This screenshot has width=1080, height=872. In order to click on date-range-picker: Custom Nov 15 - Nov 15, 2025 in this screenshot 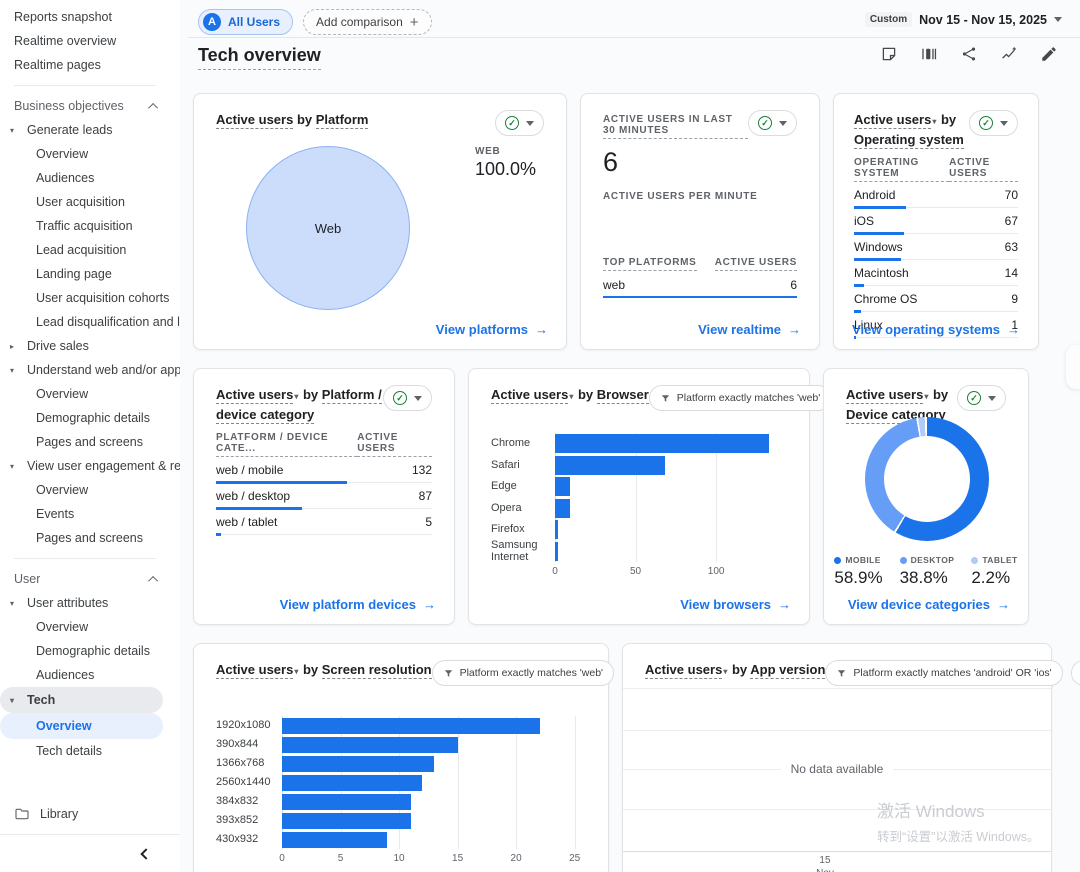, I will do `click(963, 19)`.